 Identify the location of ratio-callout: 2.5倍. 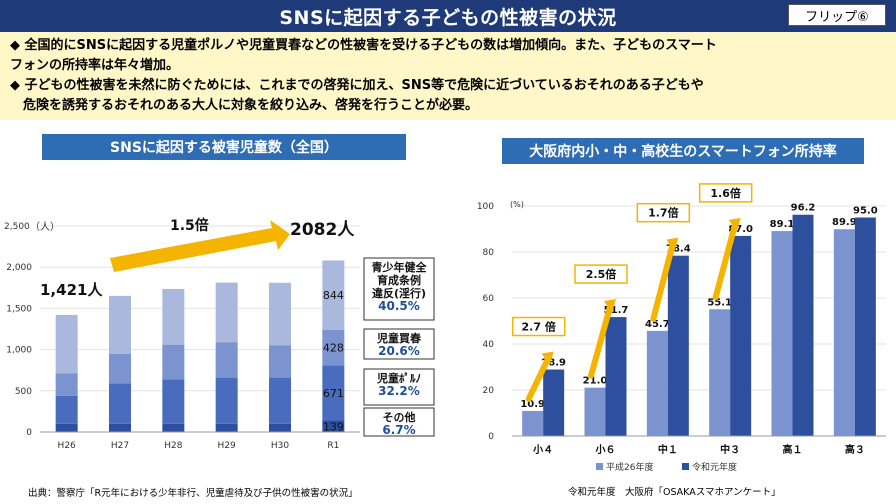
(601, 321).